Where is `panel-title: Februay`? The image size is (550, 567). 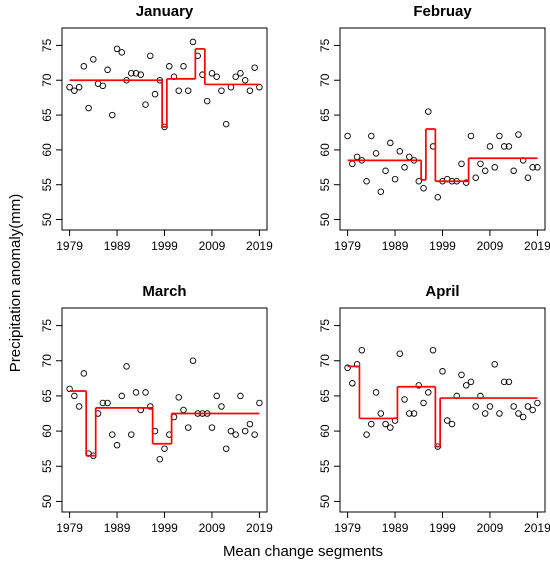
panel-title: Februay is located at coordinates (442, 11).